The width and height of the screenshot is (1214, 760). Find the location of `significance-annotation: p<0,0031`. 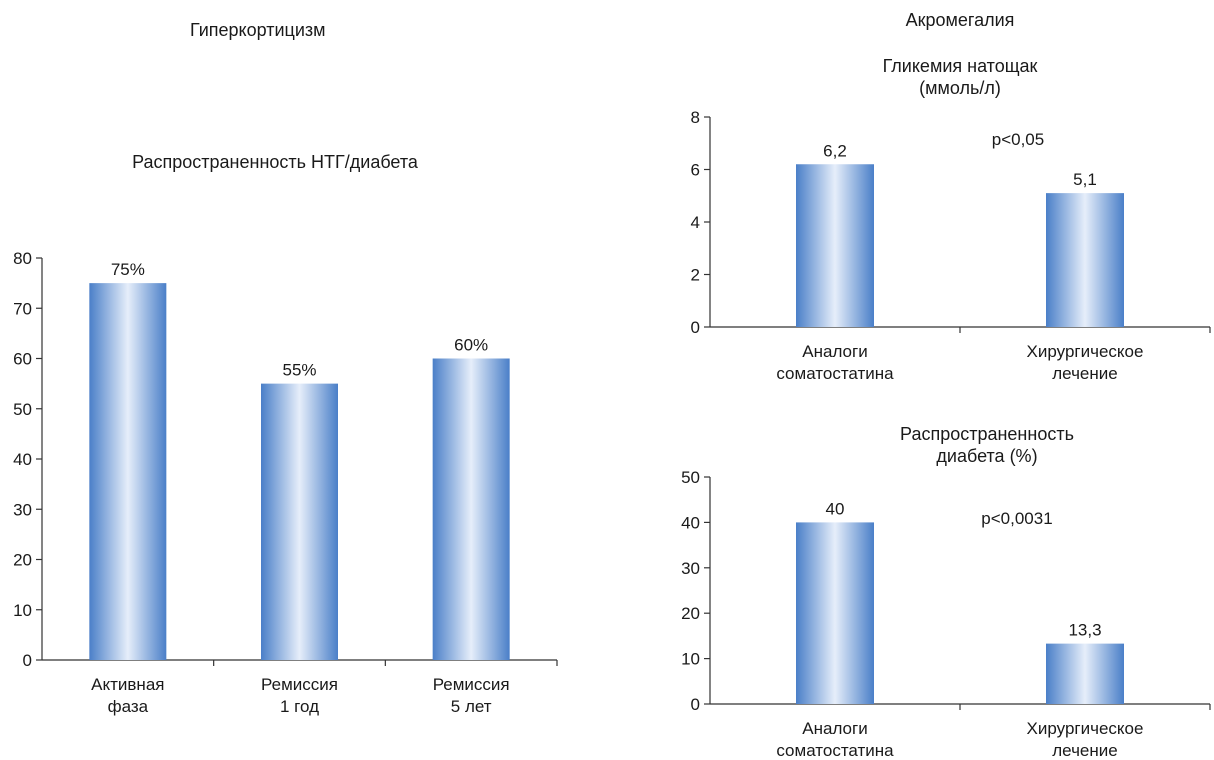

significance-annotation: p<0,0031 is located at coordinates (1016, 518).